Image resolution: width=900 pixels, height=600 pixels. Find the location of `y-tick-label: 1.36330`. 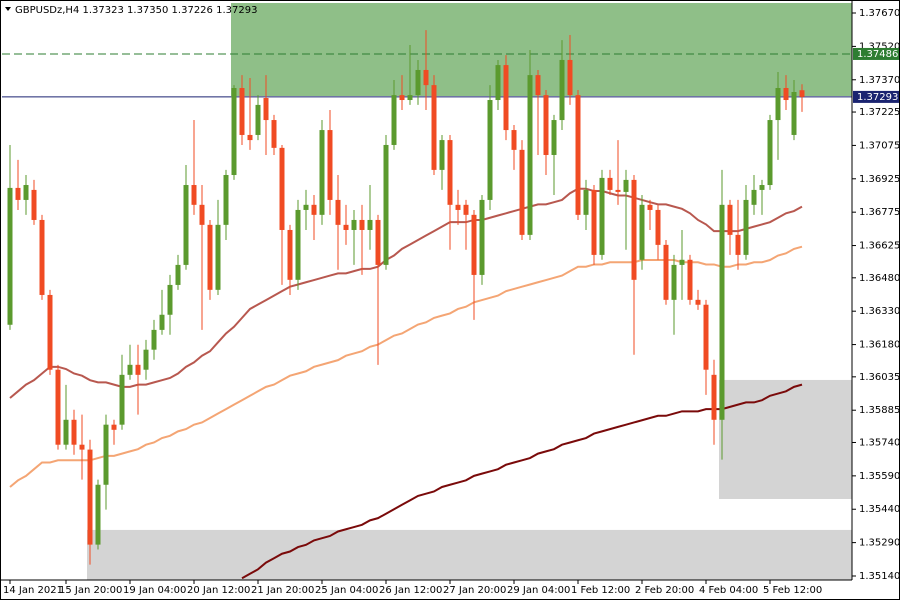

y-tick-label: 1.36330 is located at coordinates (879, 311).